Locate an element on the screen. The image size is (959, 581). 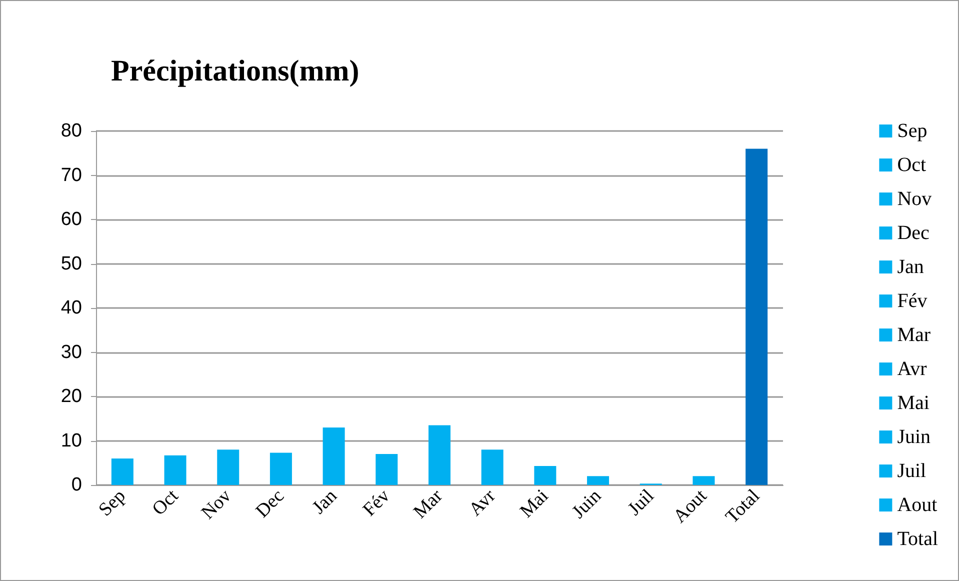
chart-title: Précipitations(mm) is located at coordinates (235, 71).